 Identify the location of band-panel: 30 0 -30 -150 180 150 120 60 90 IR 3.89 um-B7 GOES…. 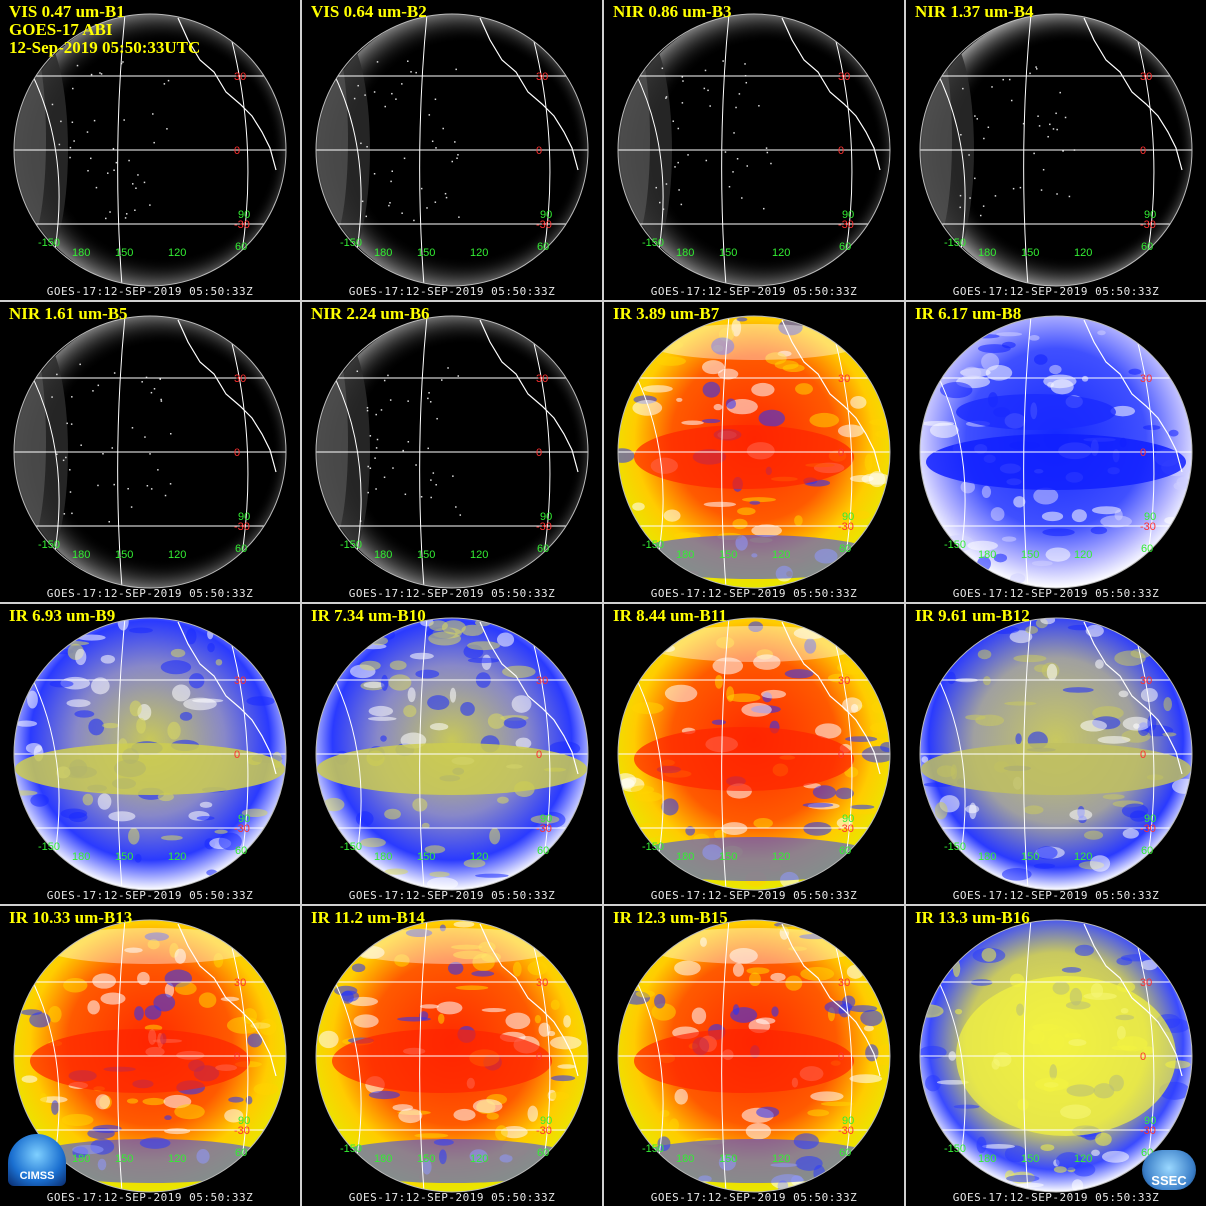
(754, 452).